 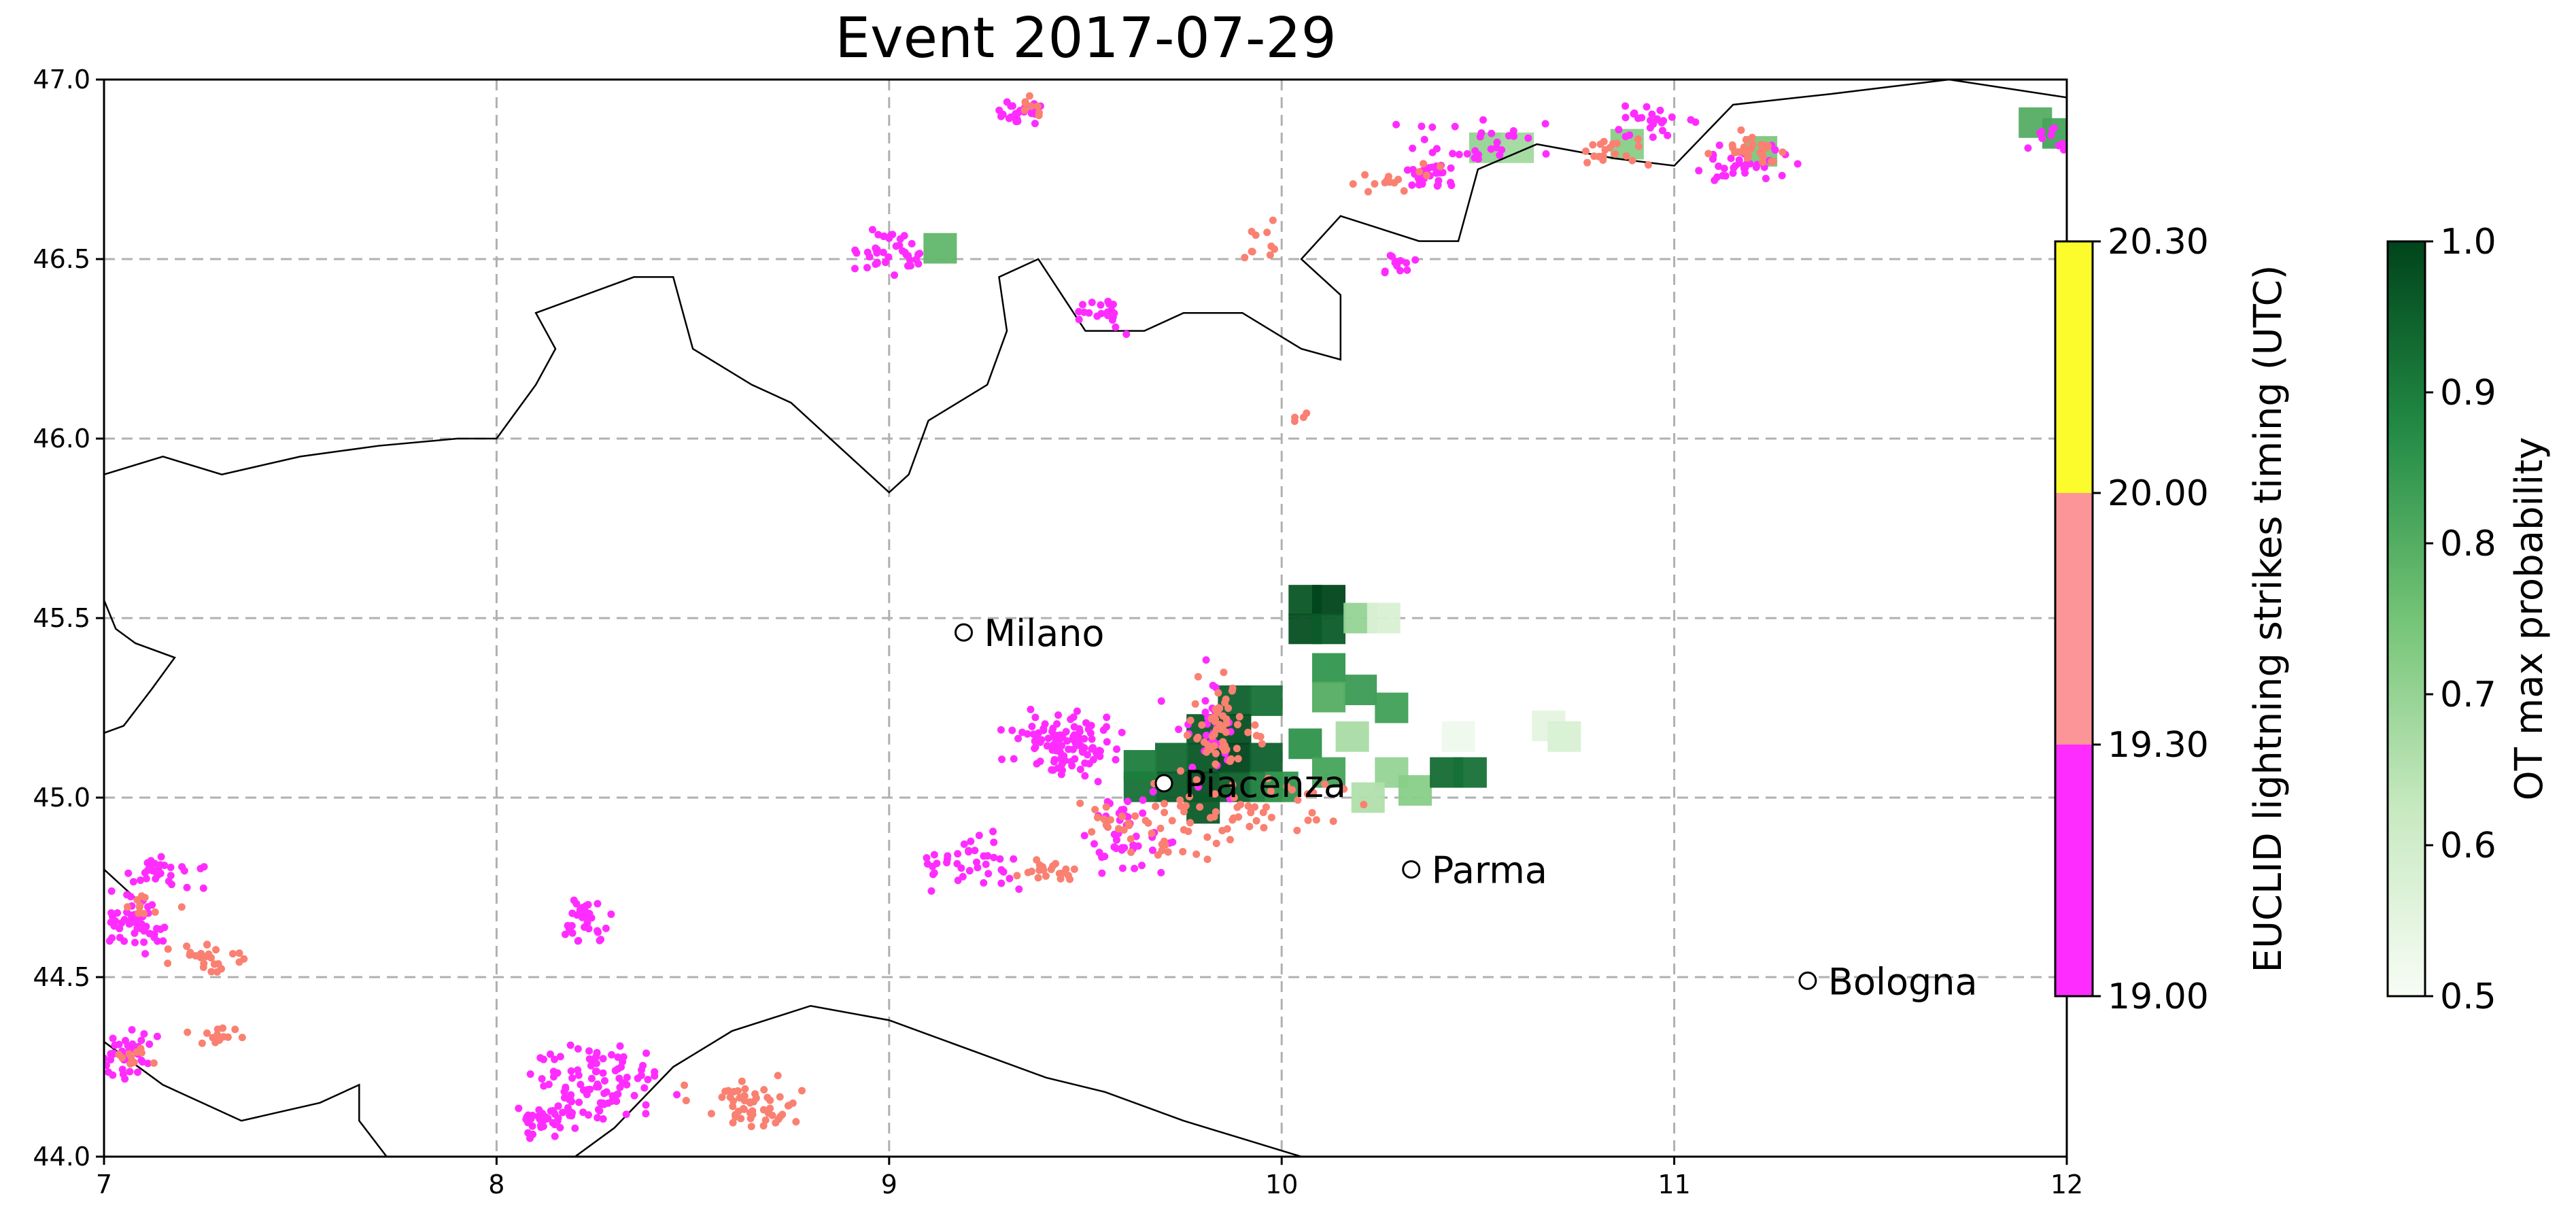 What do you see at coordinates (61, 618) in the screenshot?
I see `y-tick-label: 45.5` at bounding box center [61, 618].